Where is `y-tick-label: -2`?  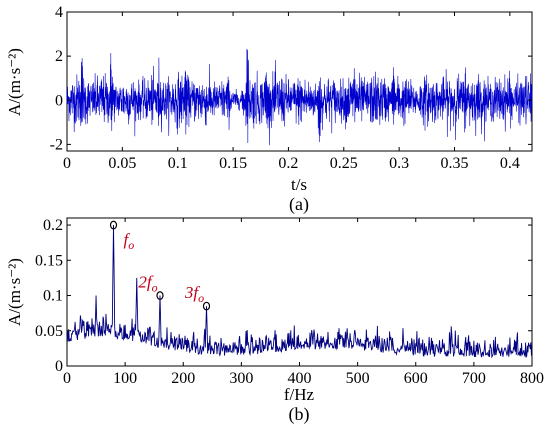 y-tick-label: -2 is located at coordinates (56, 144).